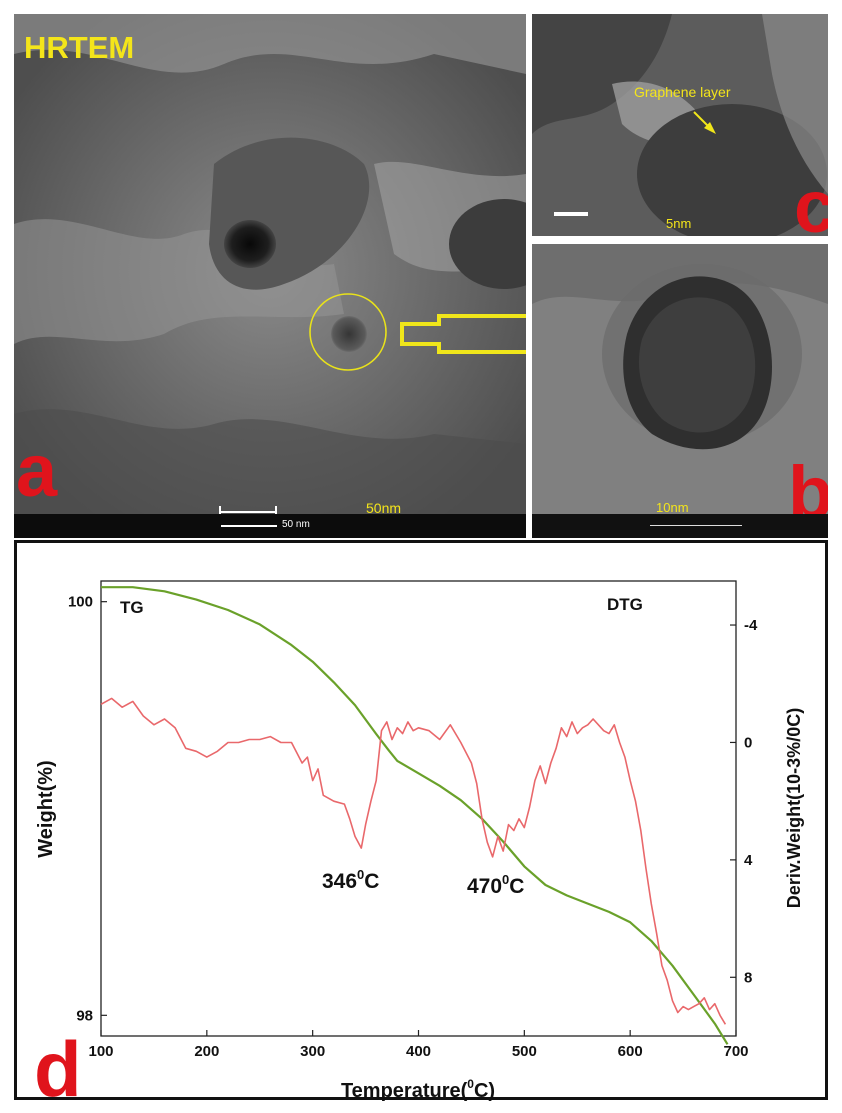 Image resolution: width=842 pixels, height=1113 pixels. Describe the element at coordinates (751, 625) in the screenshot. I see `y-right-tick-label: -4` at that location.